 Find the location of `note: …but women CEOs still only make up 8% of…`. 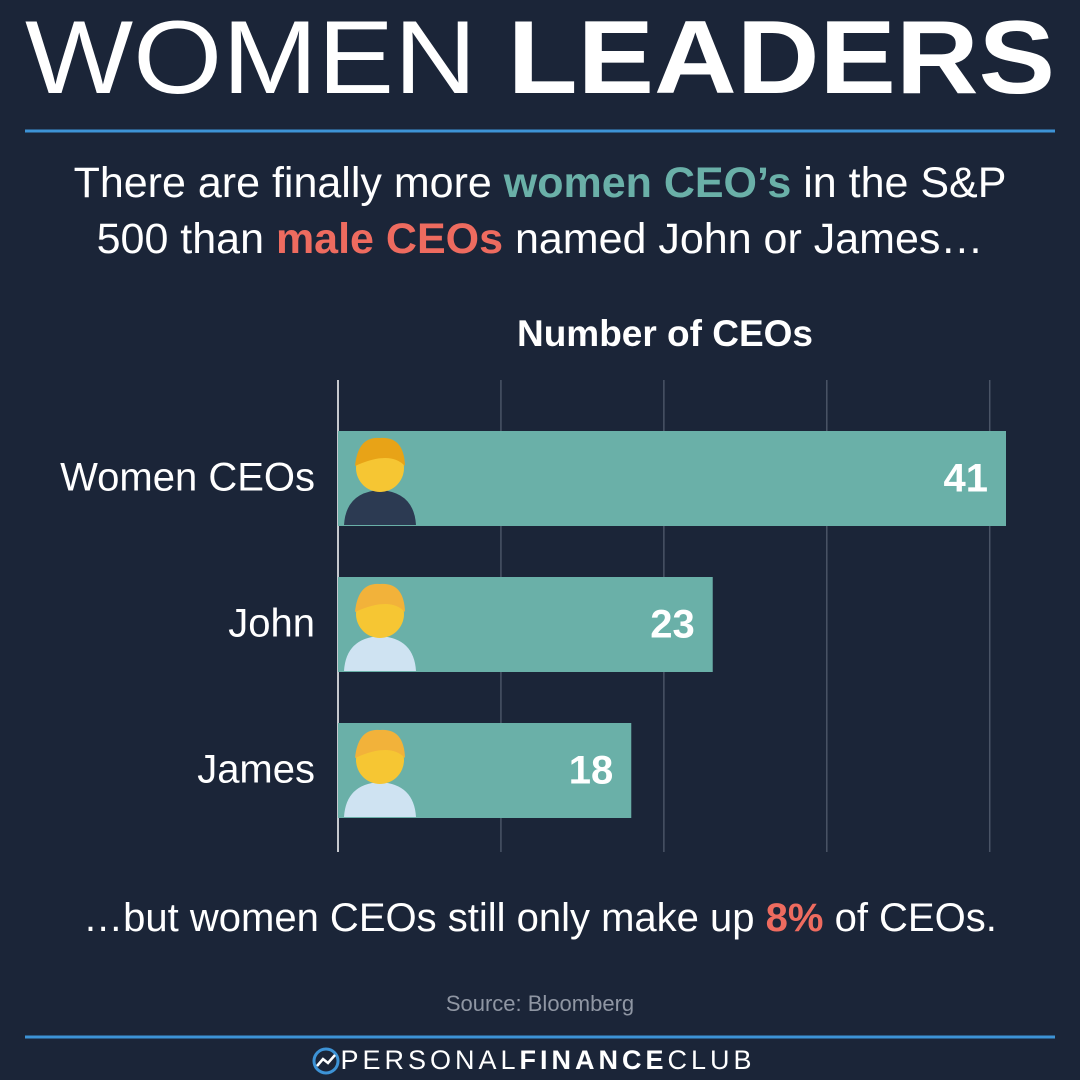

note: …but women CEOs still only make up 8% of… is located at coordinates (540, 918).